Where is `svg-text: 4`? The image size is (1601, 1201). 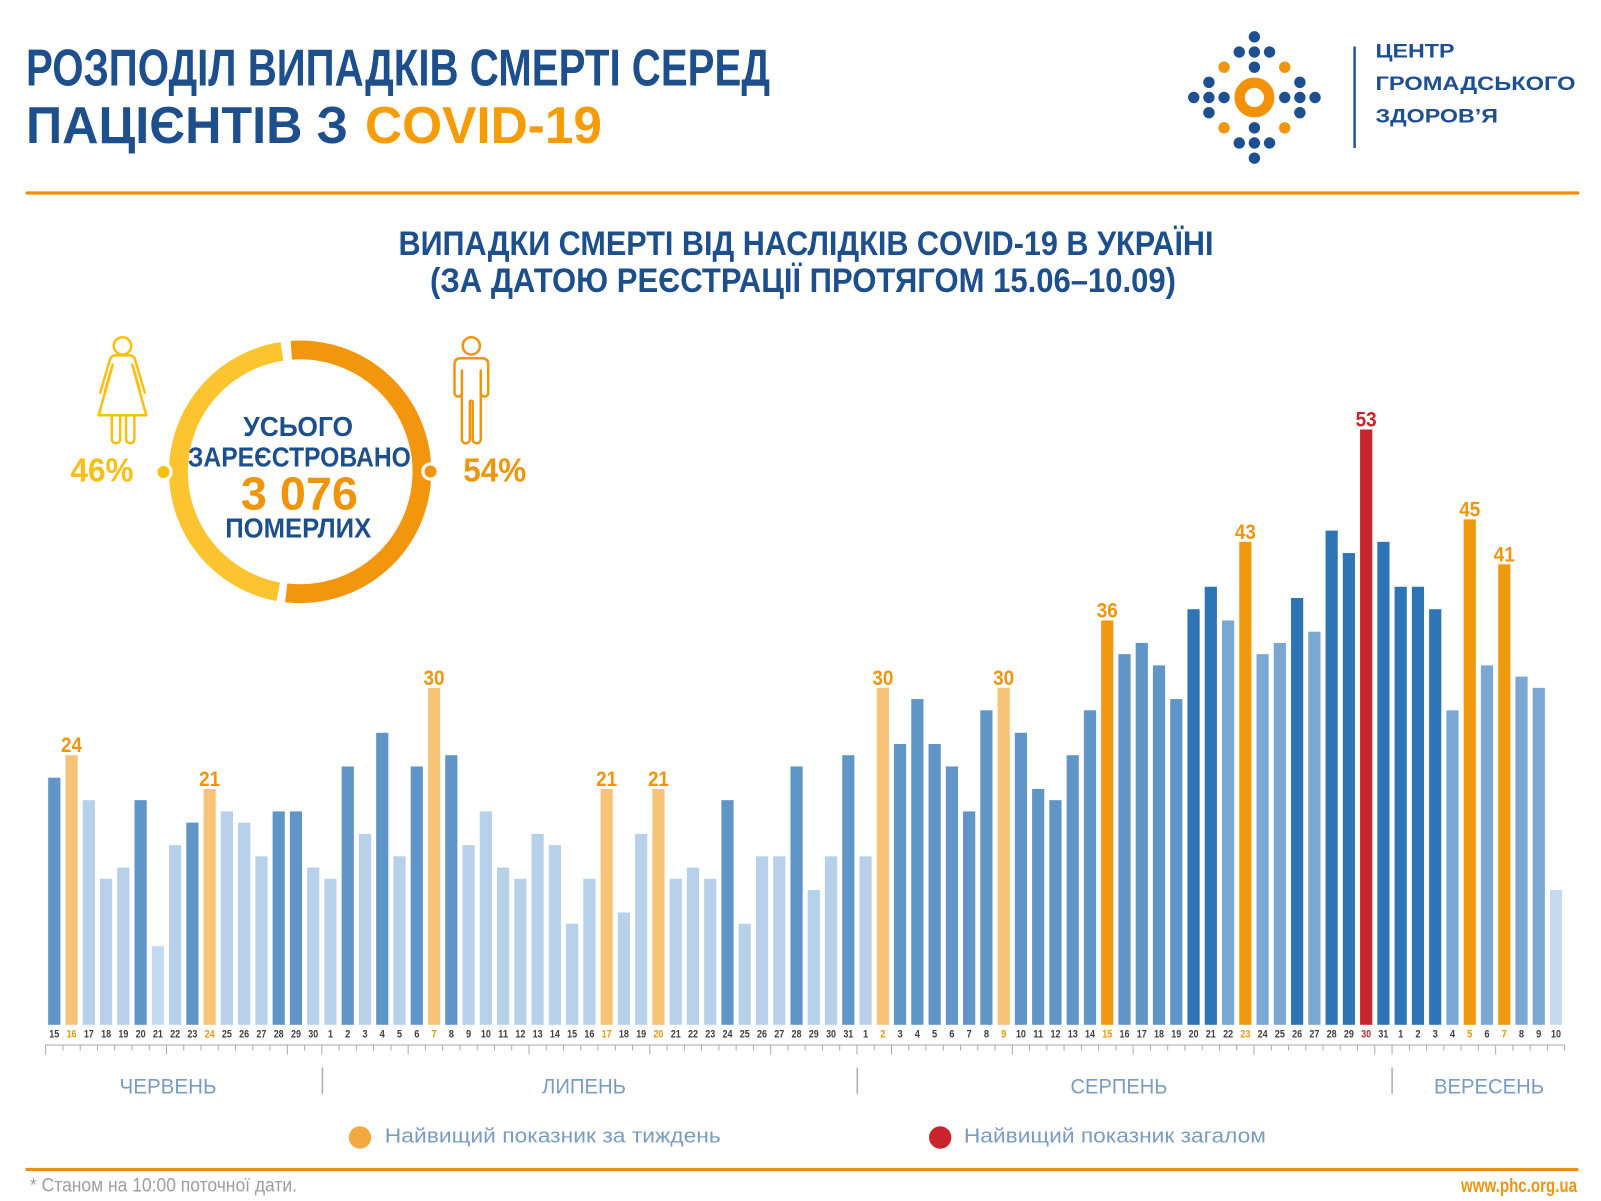
svg-text: 4 is located at coordinates (918, 1034).